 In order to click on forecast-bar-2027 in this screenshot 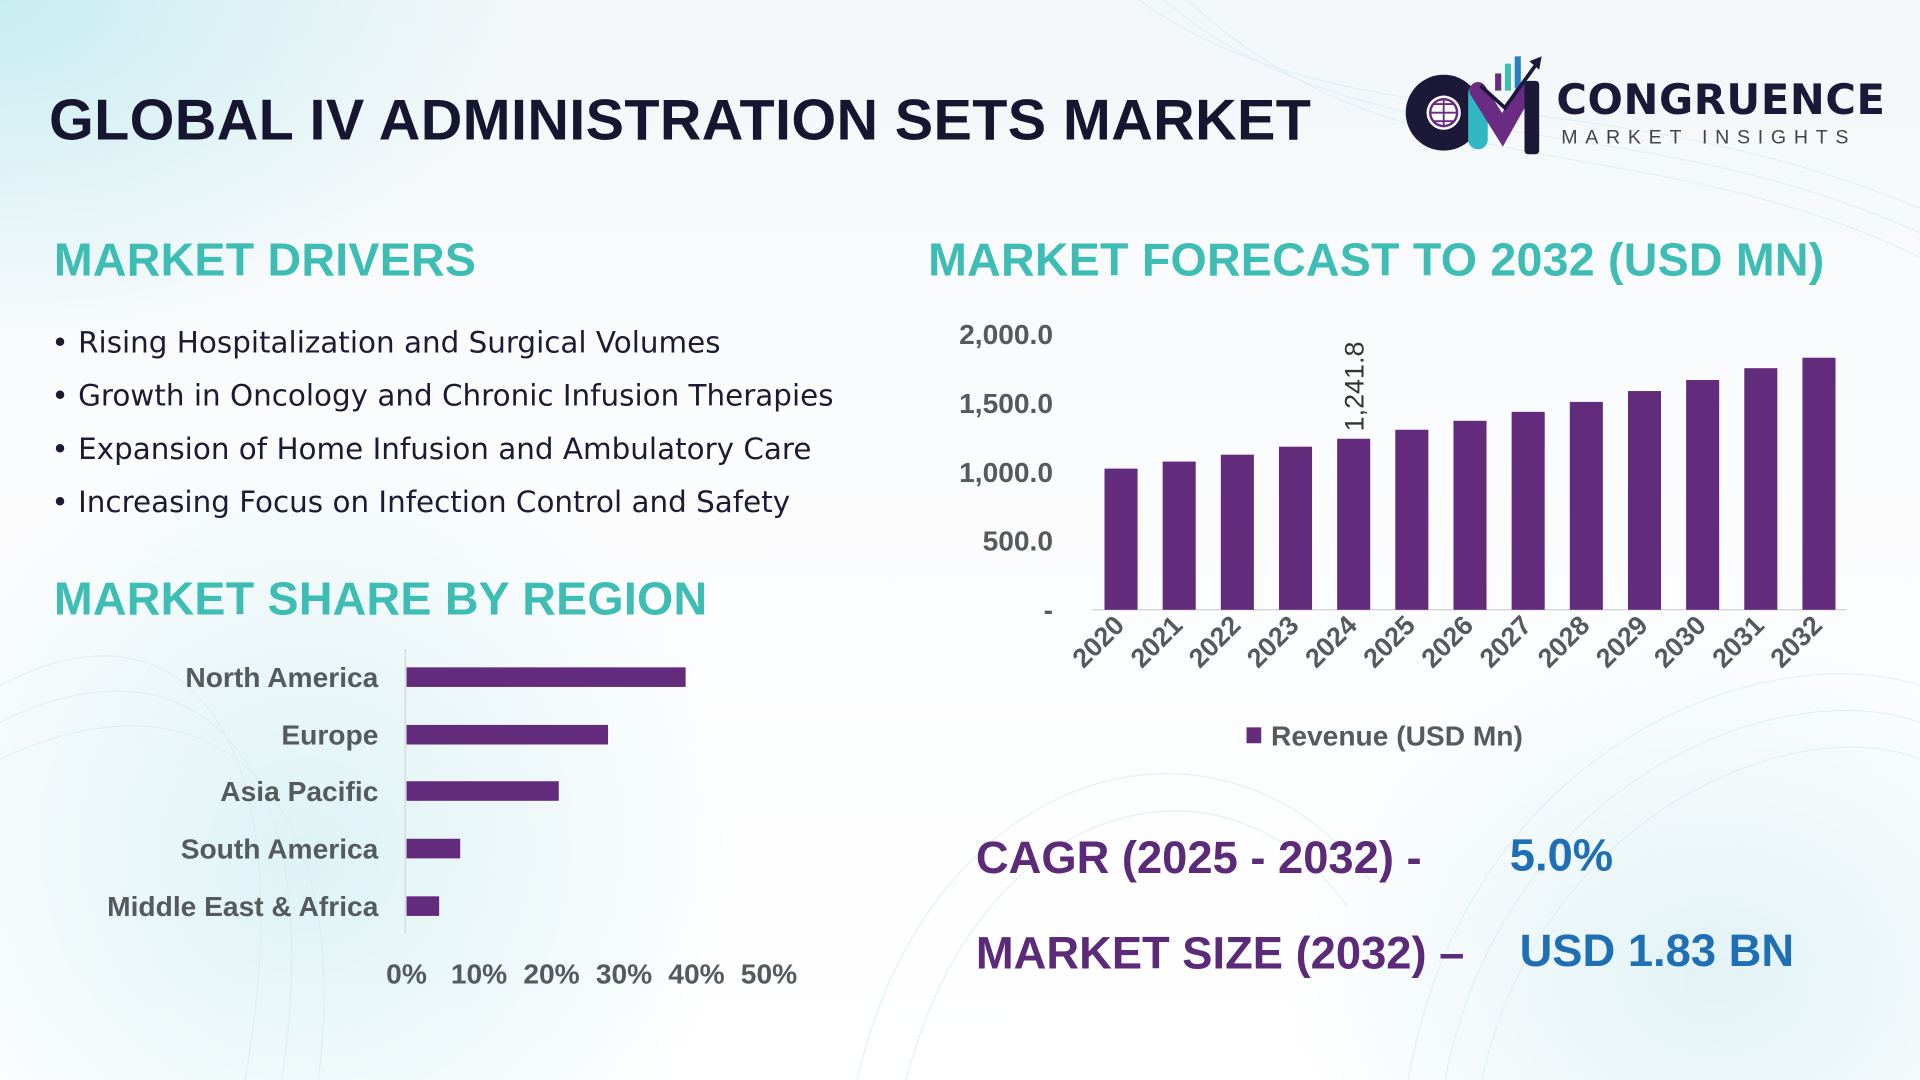, I will do `click(1528, 510)`.